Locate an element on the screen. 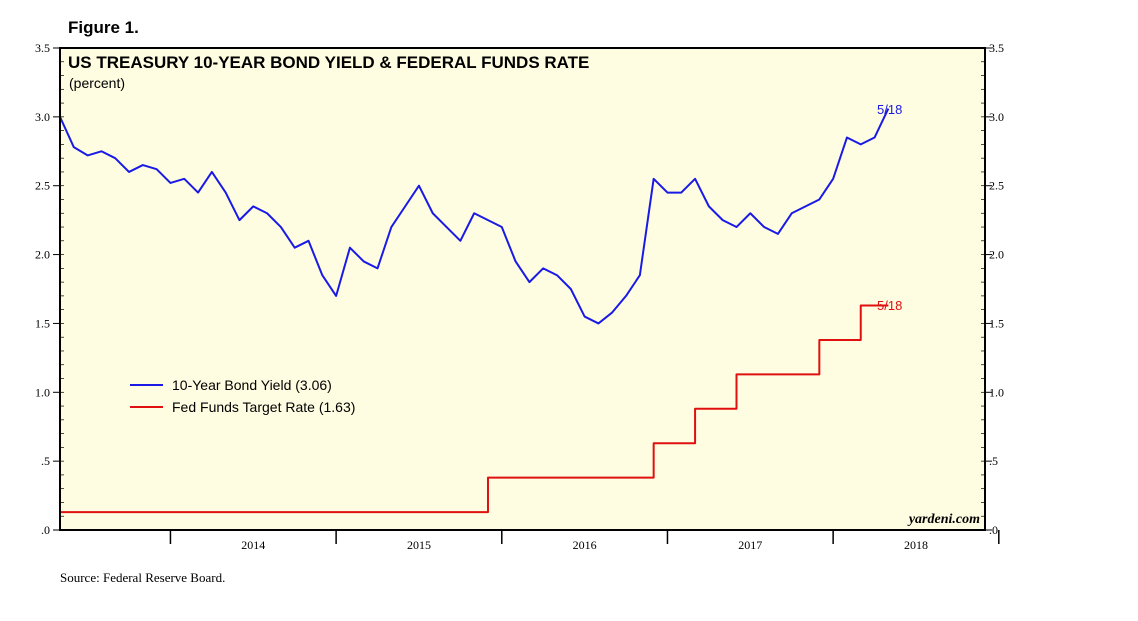 The width and height of the screenshot is (1138, 621). y-tick-label-right: 2.0 is located at coordinates (996, 255).